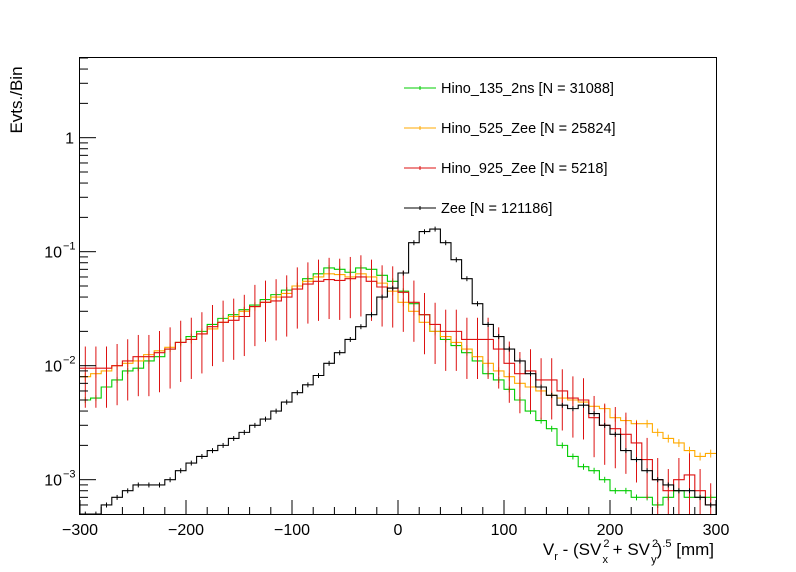  What do you see at coordinates (69, 475) in the screenshot?
I see `y-tick-exponent: −3` at bounding box center [69, 475].